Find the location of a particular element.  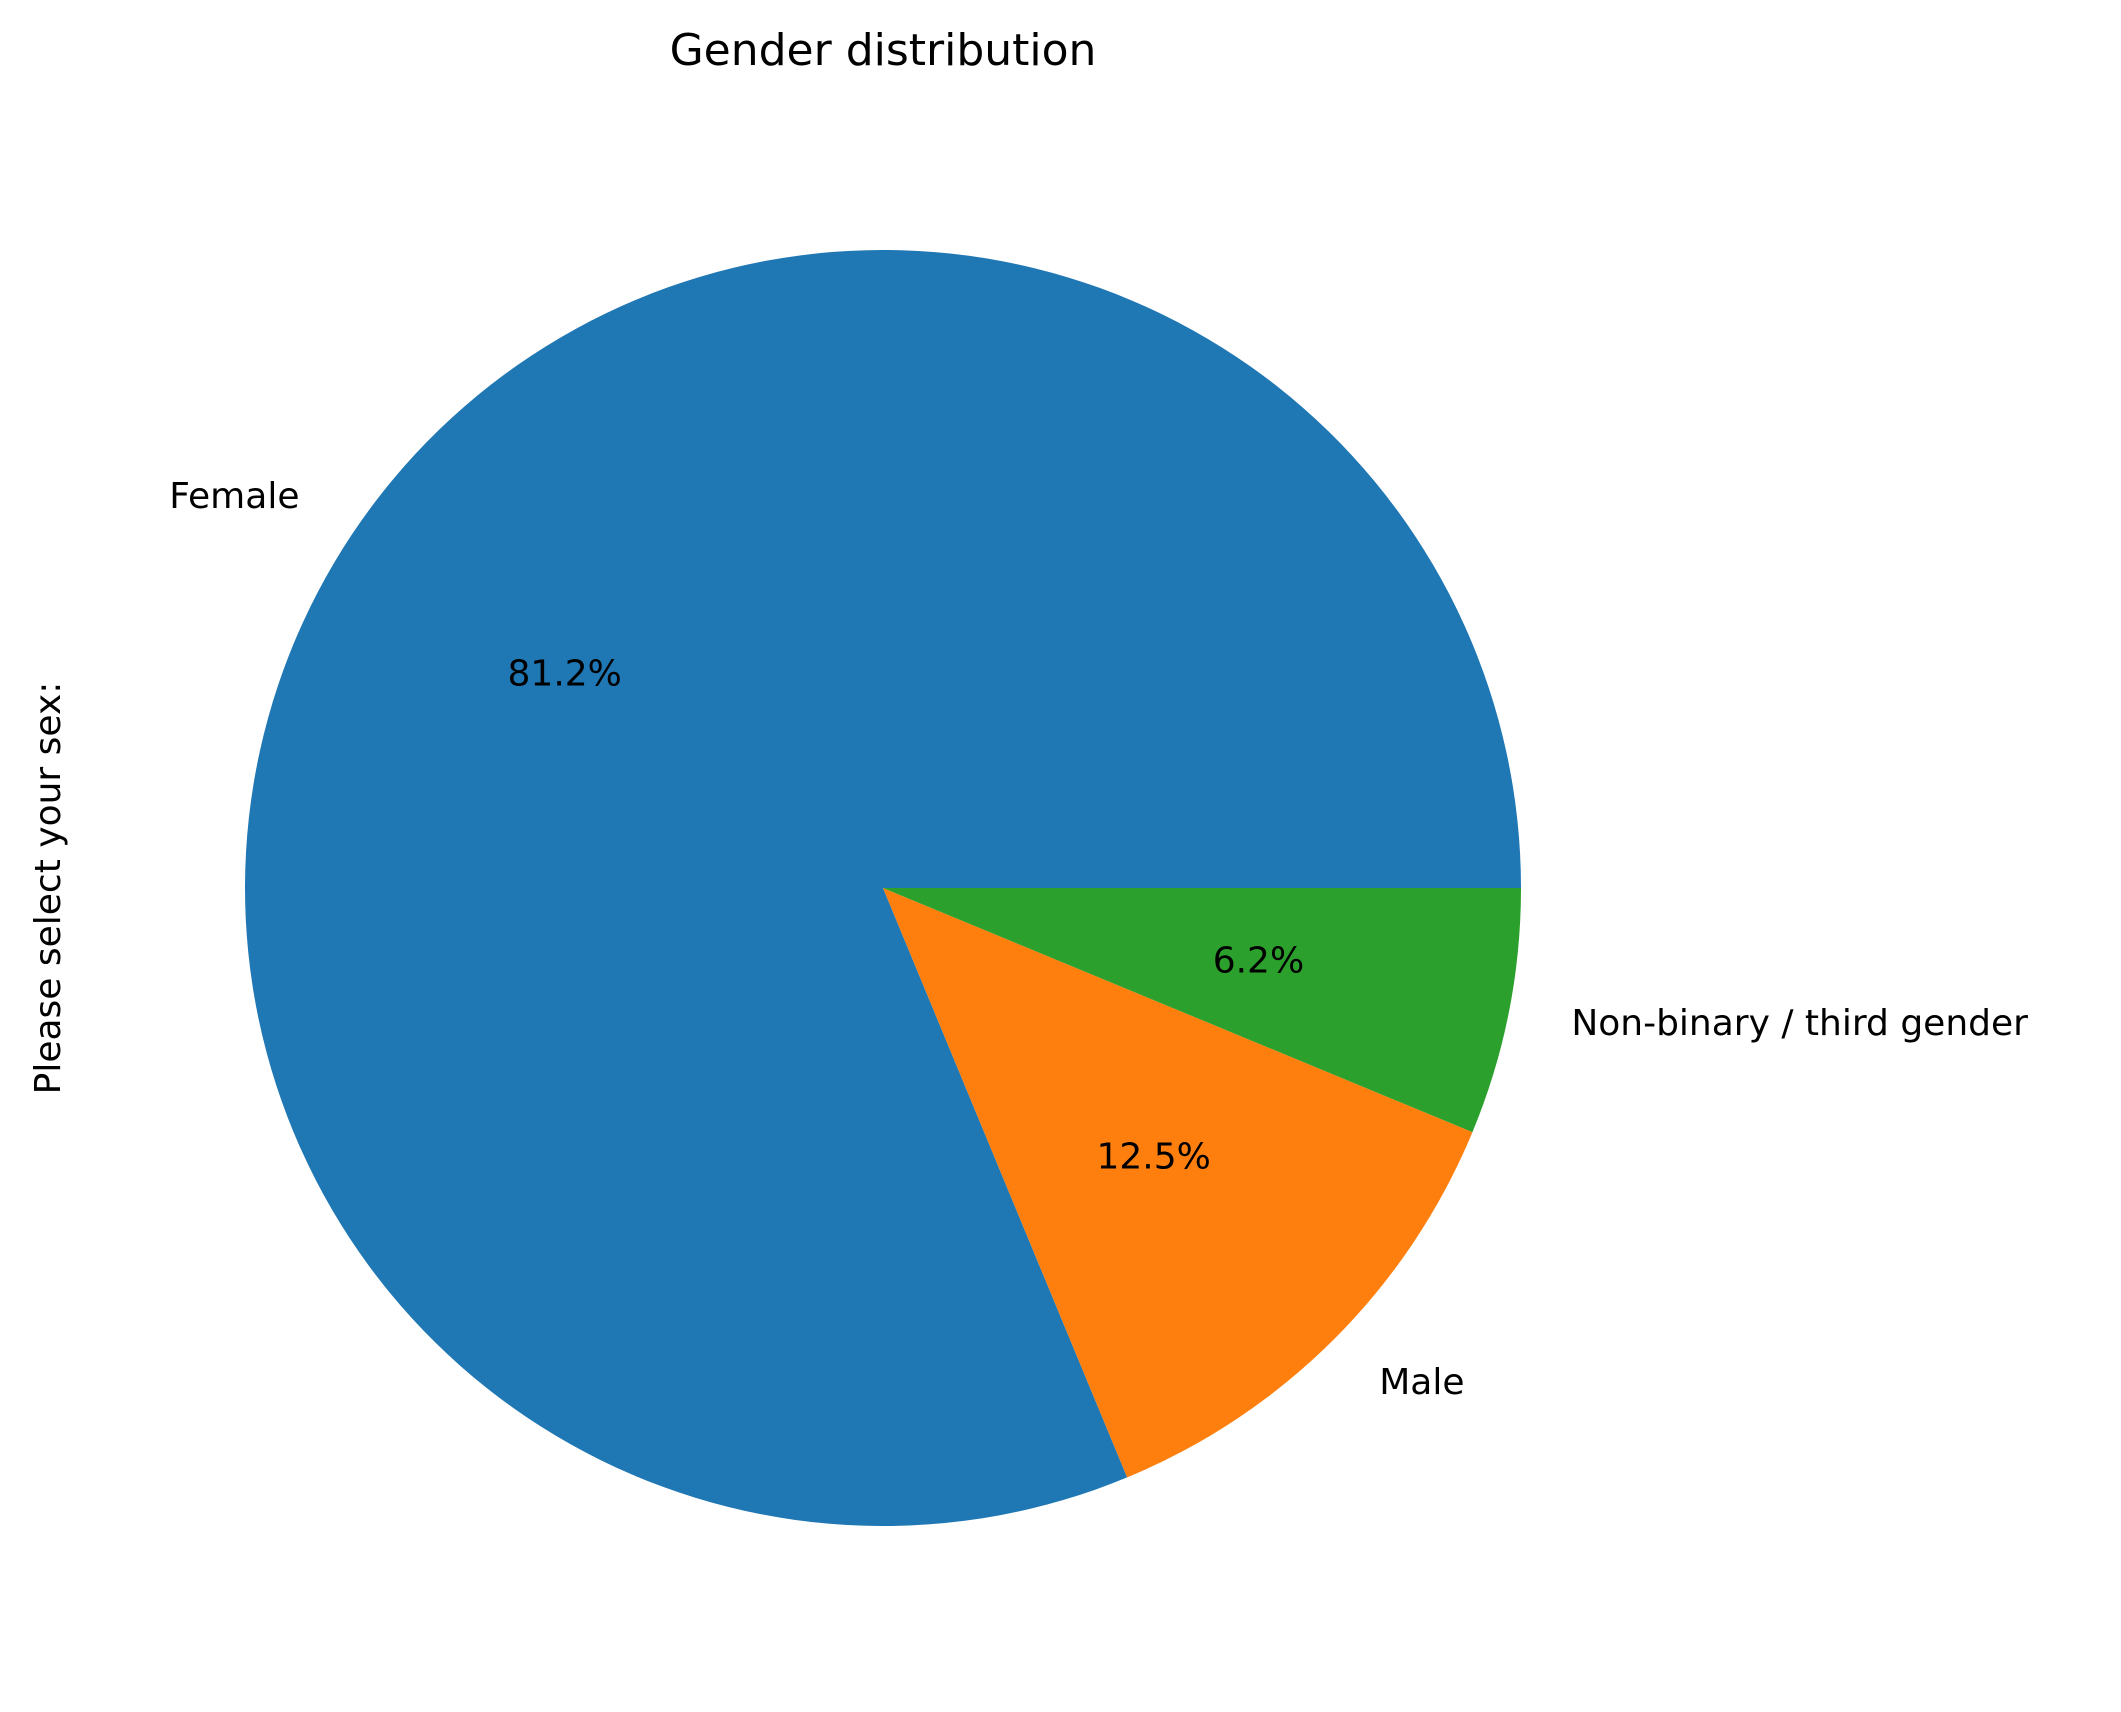

y-axis-label: Please select your sex: is located at coordinates (48, 888).